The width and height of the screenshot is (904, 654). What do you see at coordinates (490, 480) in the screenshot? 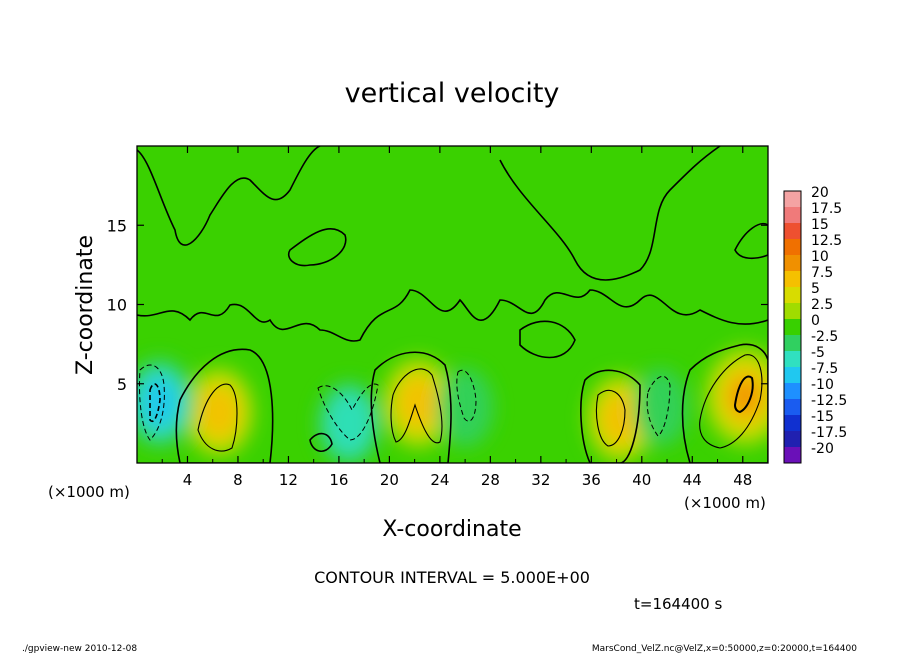
I see `x-tick-label: 28` at bounding box center [490, 480].